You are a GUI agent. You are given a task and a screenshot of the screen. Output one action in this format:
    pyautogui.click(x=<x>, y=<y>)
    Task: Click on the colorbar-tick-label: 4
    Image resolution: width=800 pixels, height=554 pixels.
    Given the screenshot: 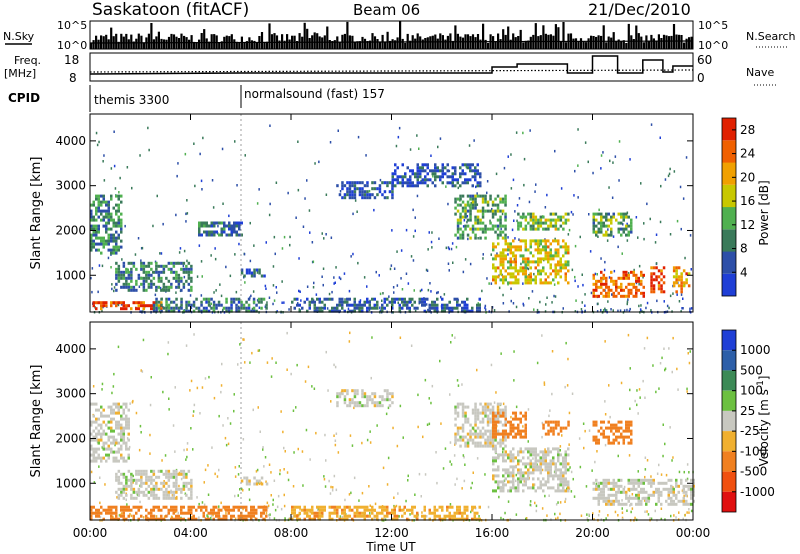 What is the action you would take?
    pyautogui.click(x=744, y=272)
    